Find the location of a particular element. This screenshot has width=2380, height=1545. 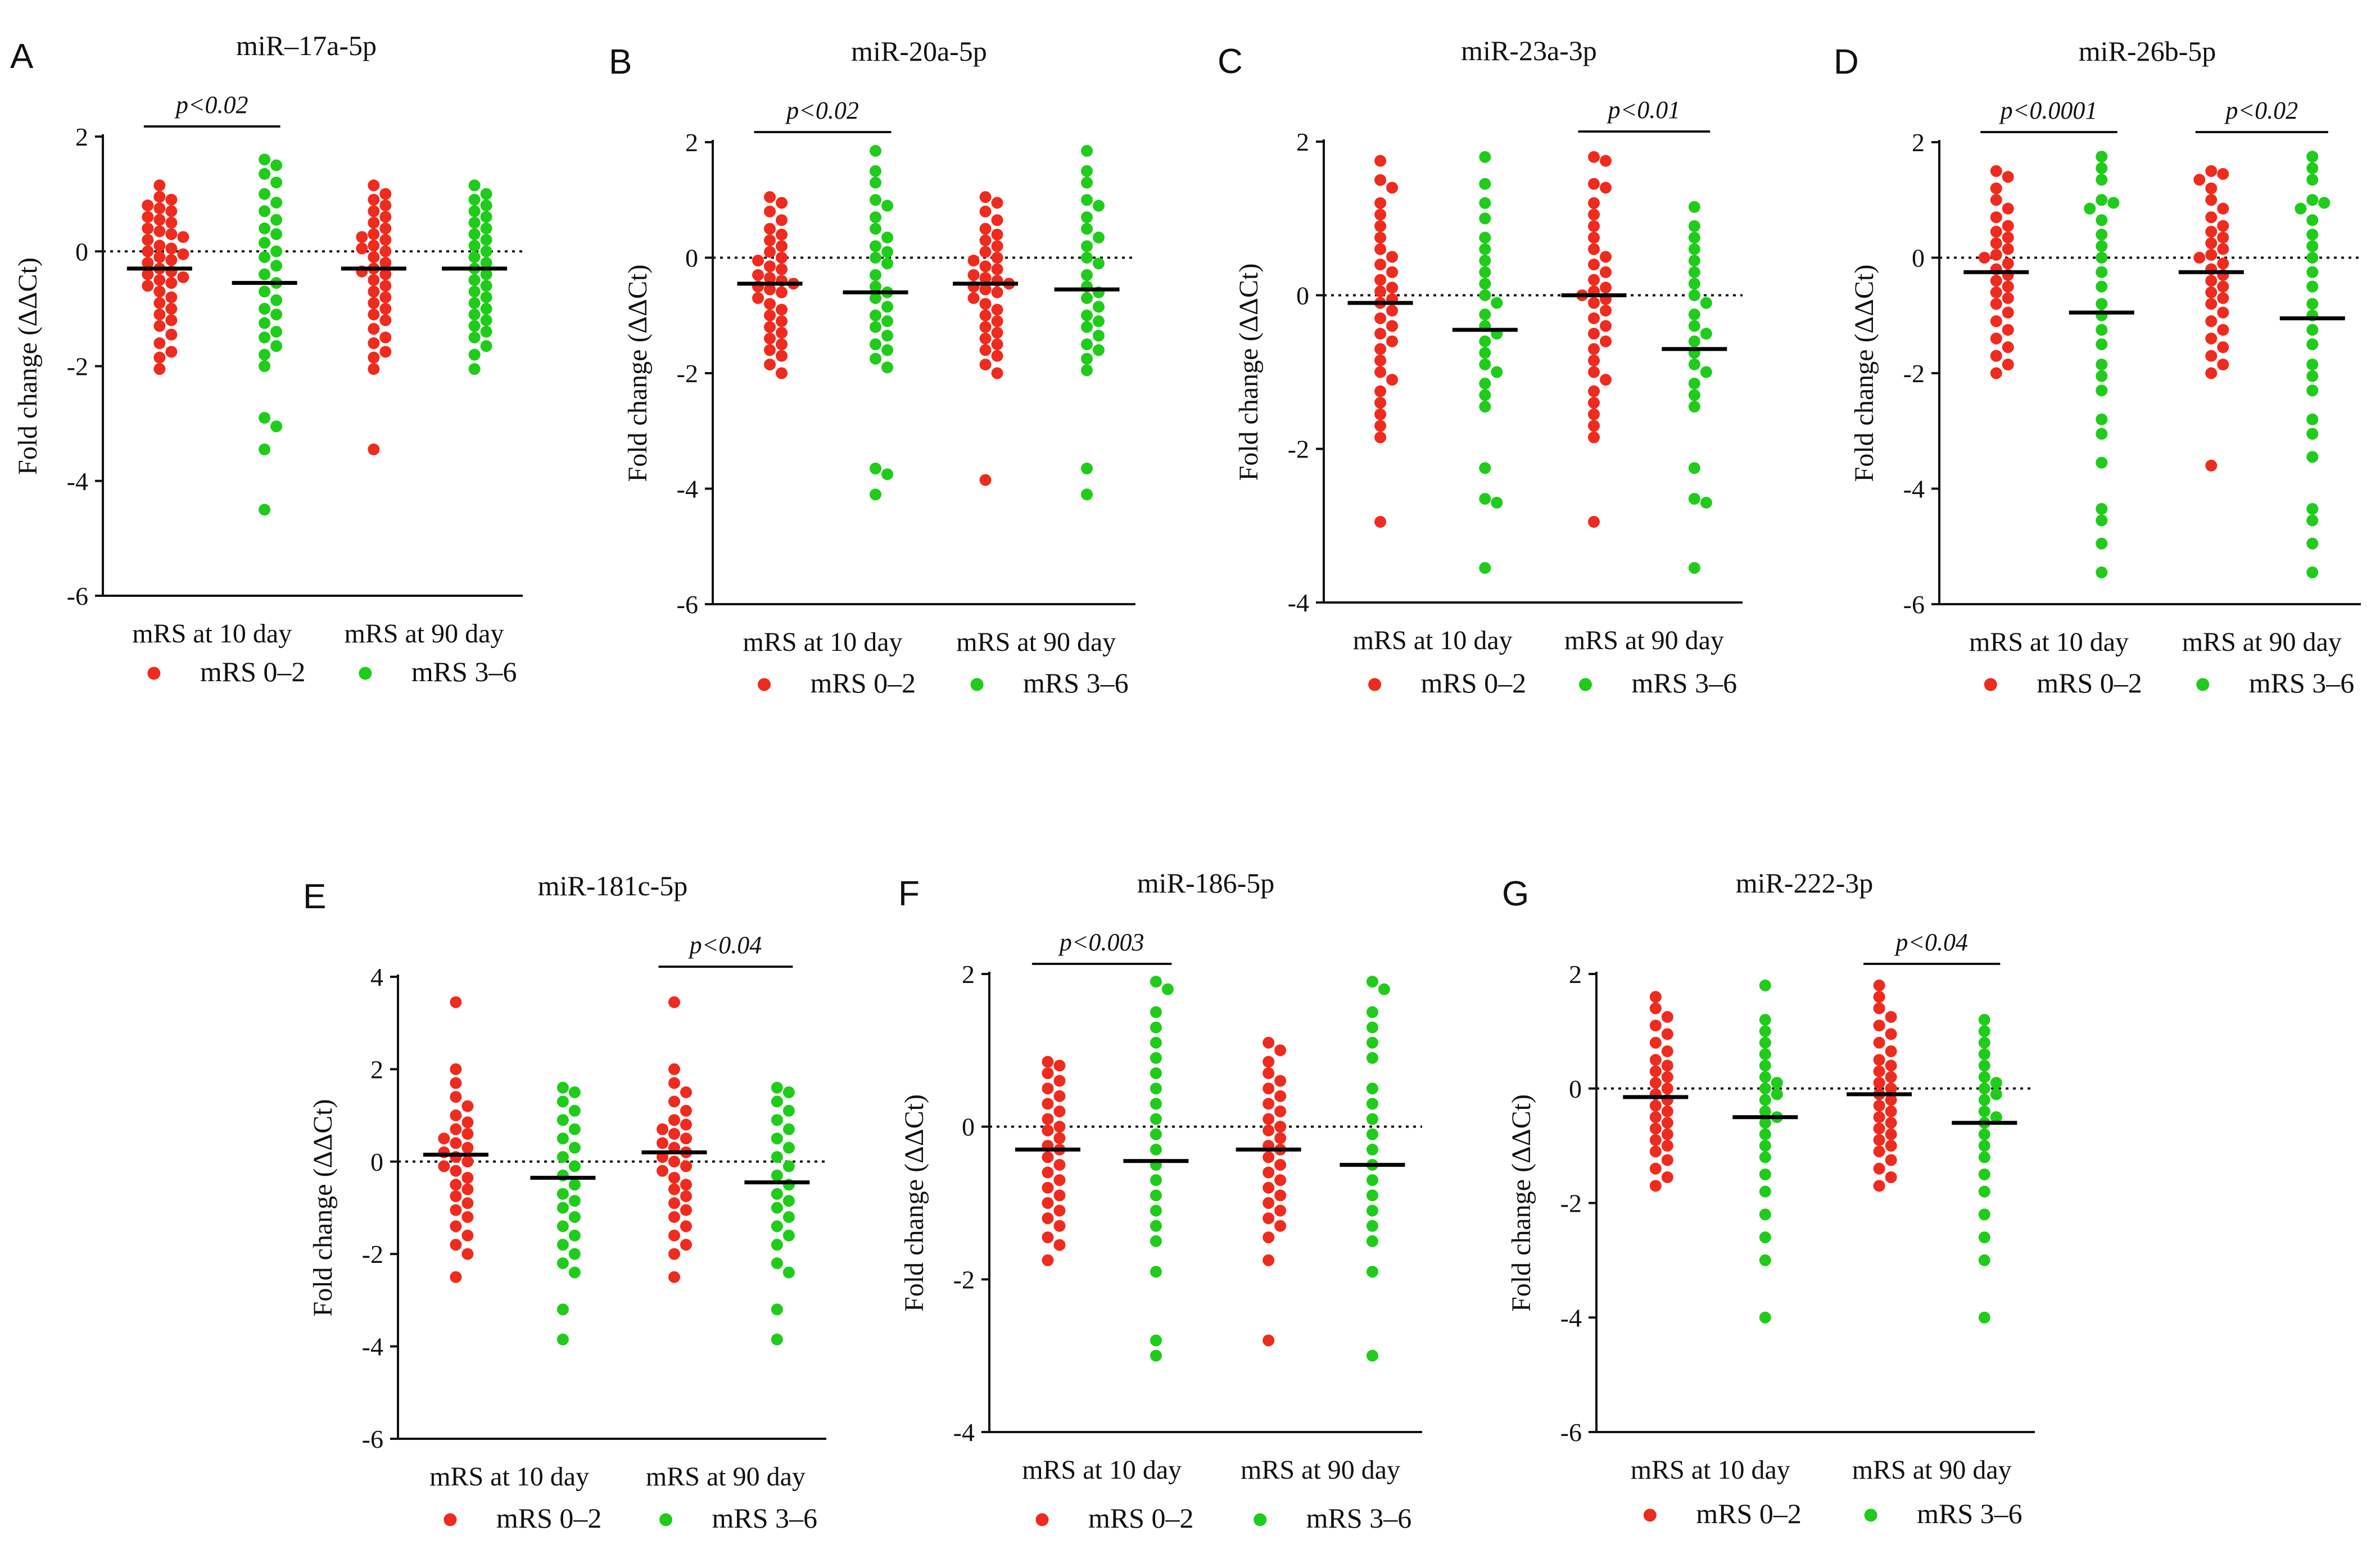

panel-letter-d: D is located at coordinates (1846, 62).